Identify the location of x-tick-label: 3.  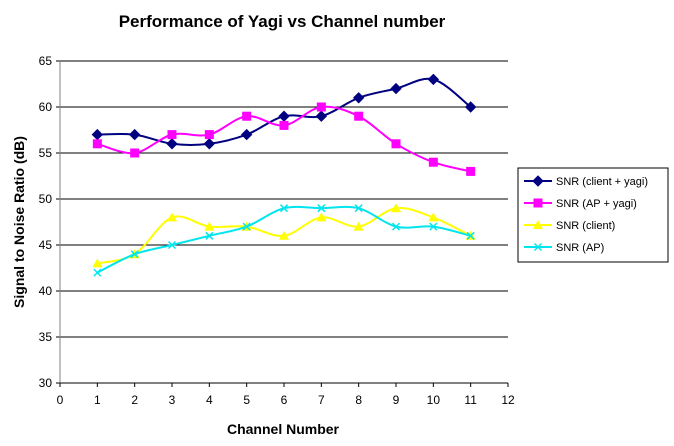
(172, 400).